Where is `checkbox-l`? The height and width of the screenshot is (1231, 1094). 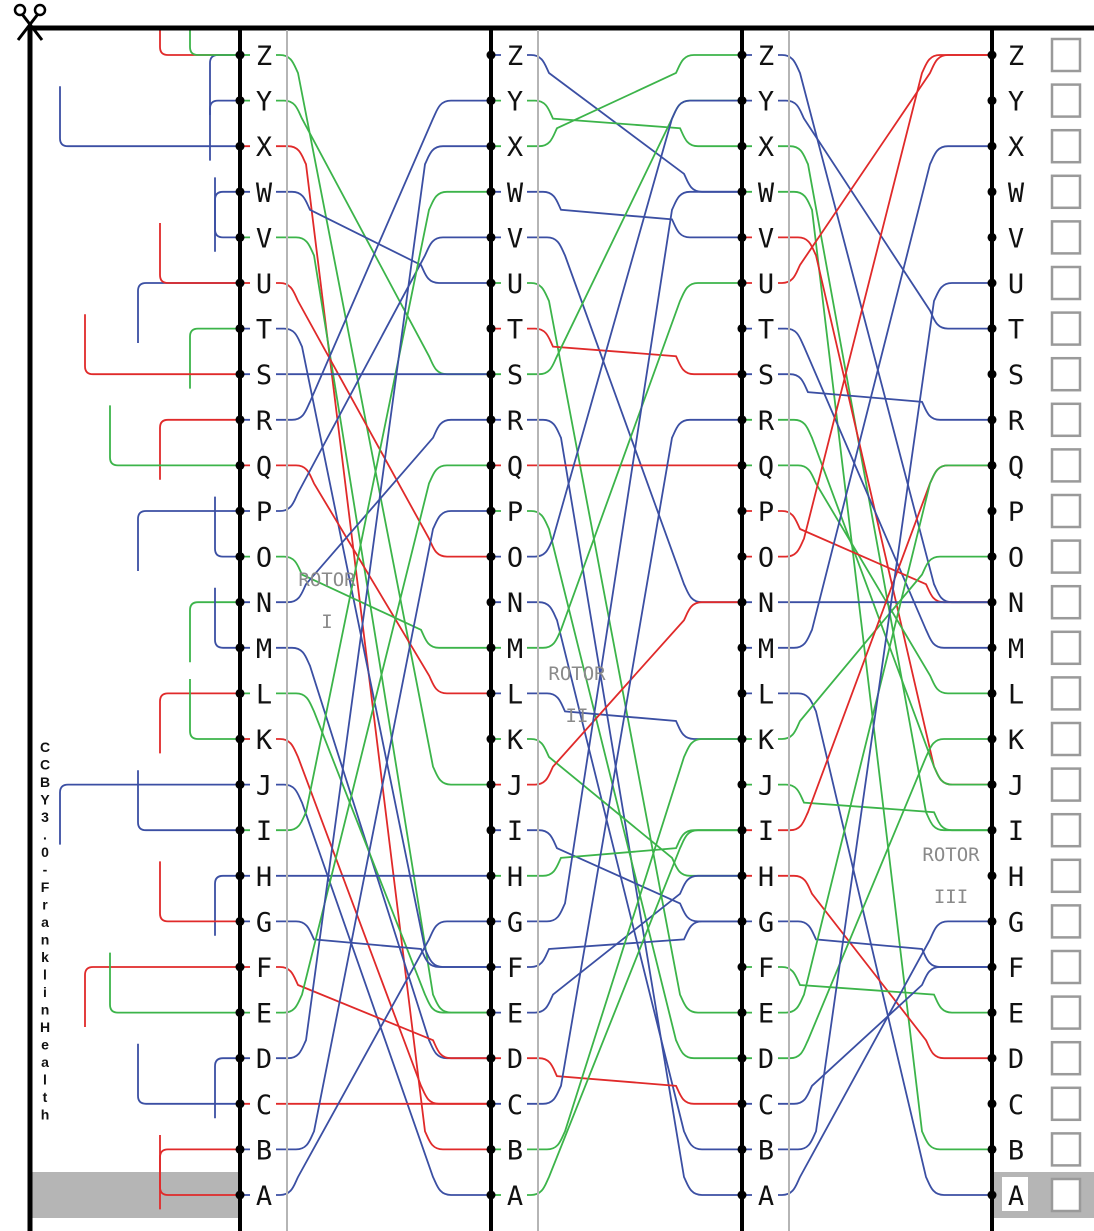
checkbox-l is located at coordinates (1066, 693).